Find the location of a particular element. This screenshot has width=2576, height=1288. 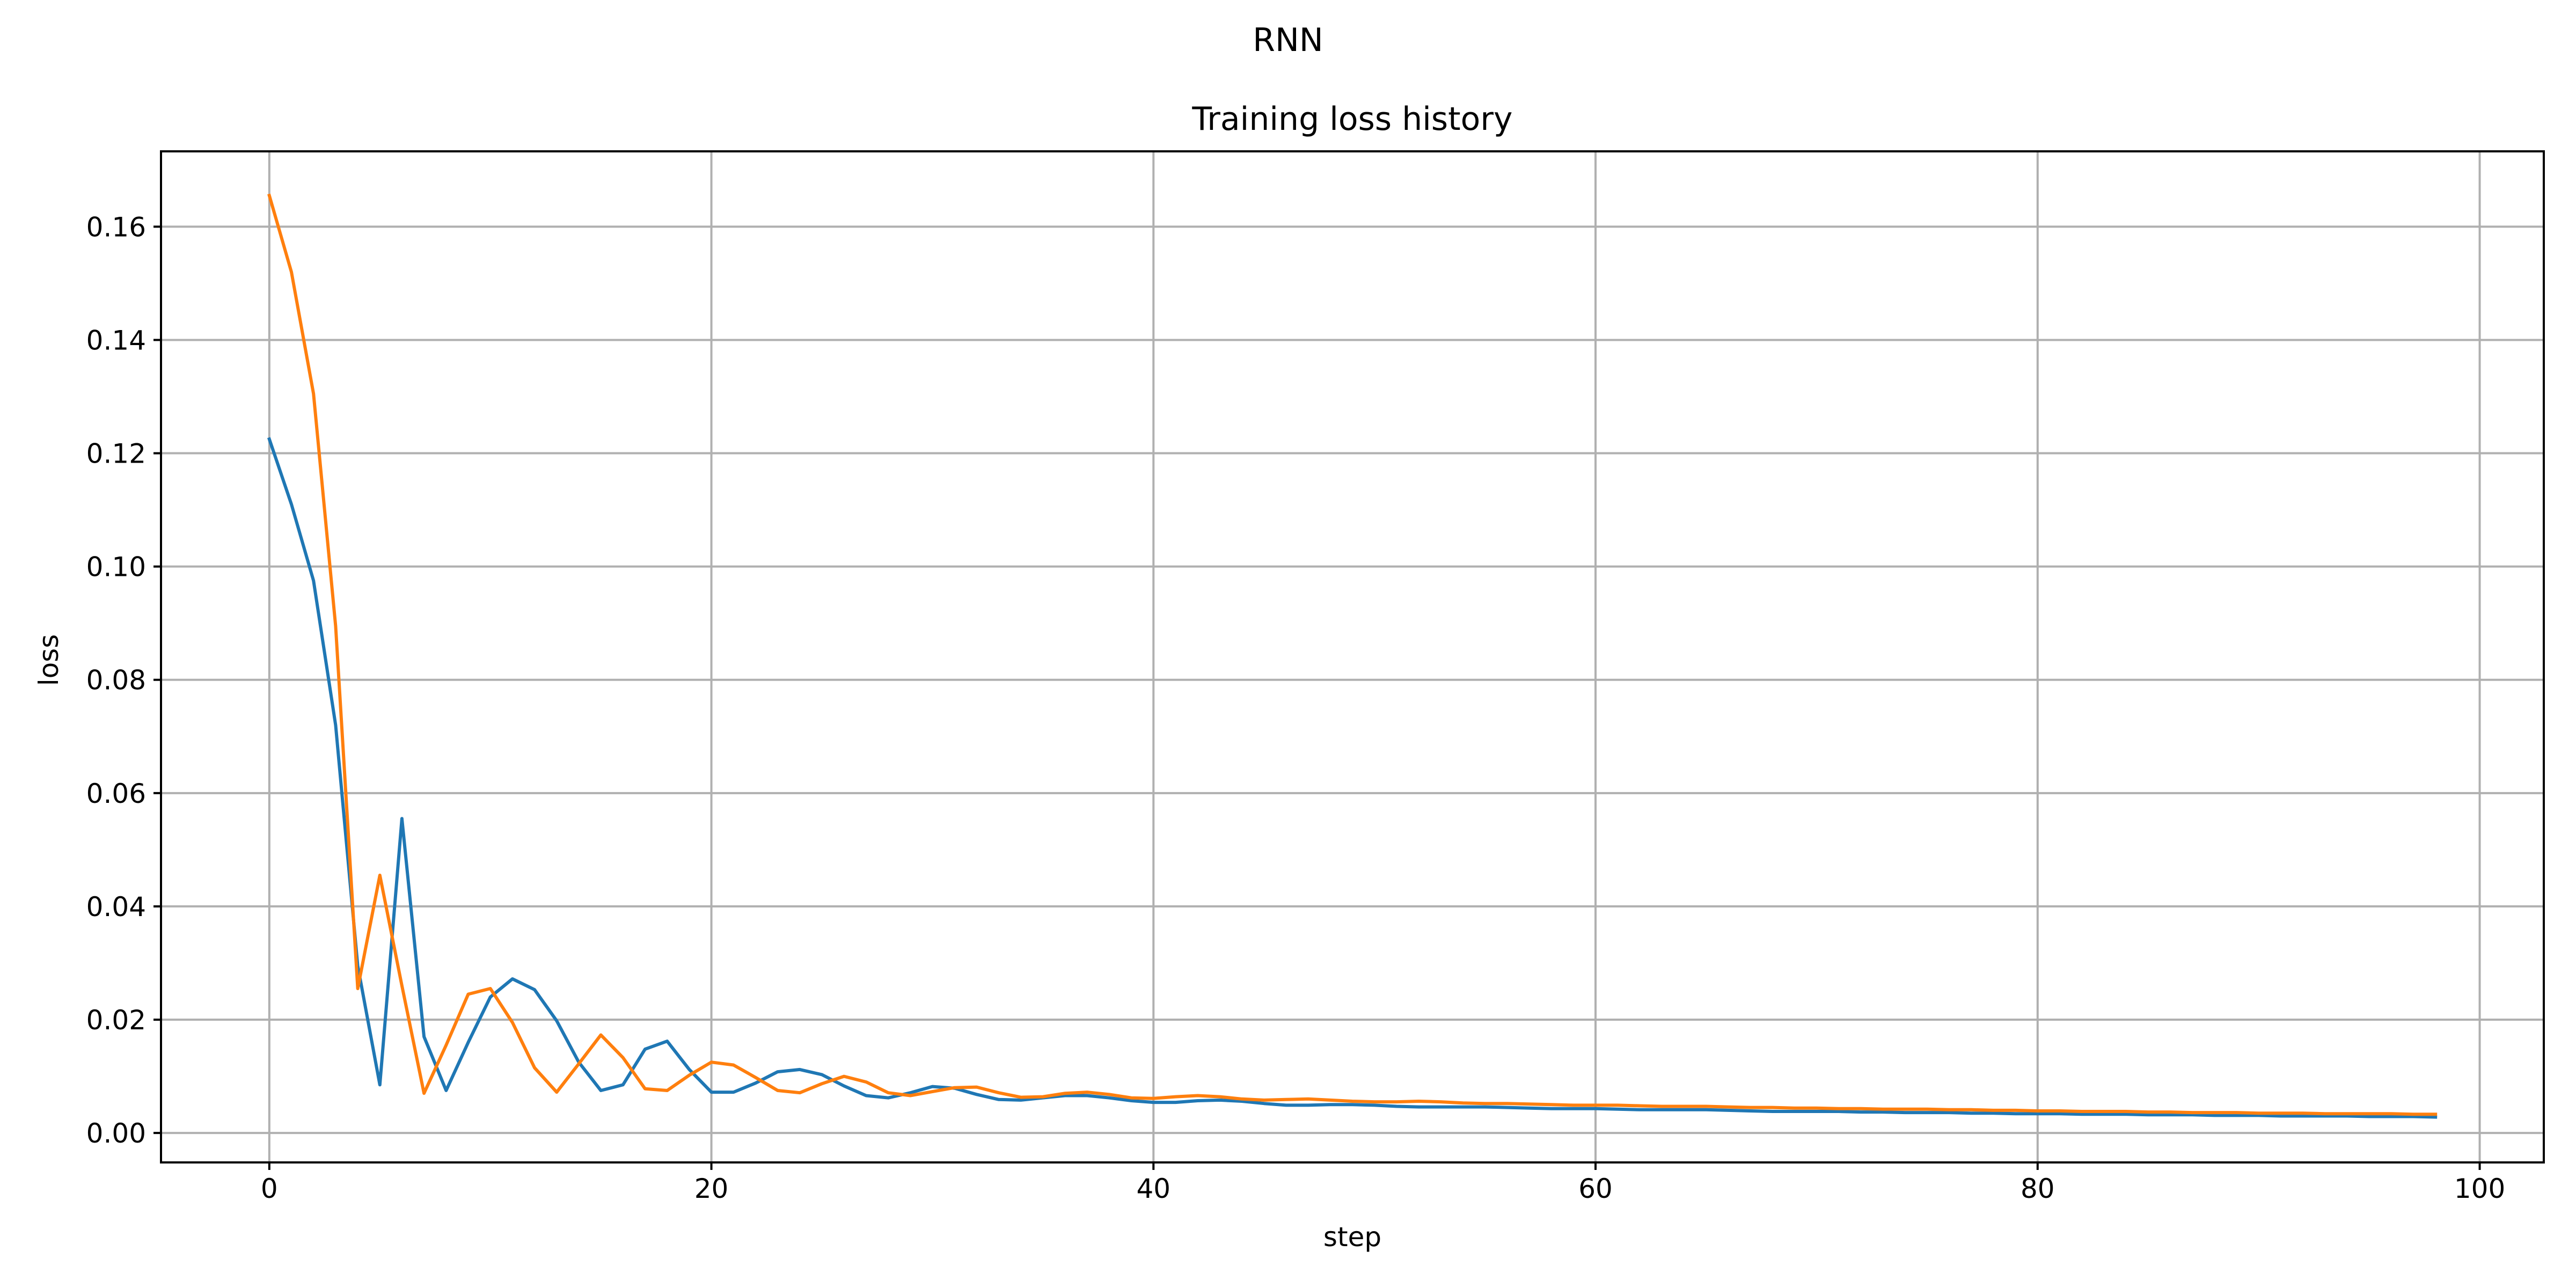

y-tick-label: 0.14 is located at coordinates (116, 340).